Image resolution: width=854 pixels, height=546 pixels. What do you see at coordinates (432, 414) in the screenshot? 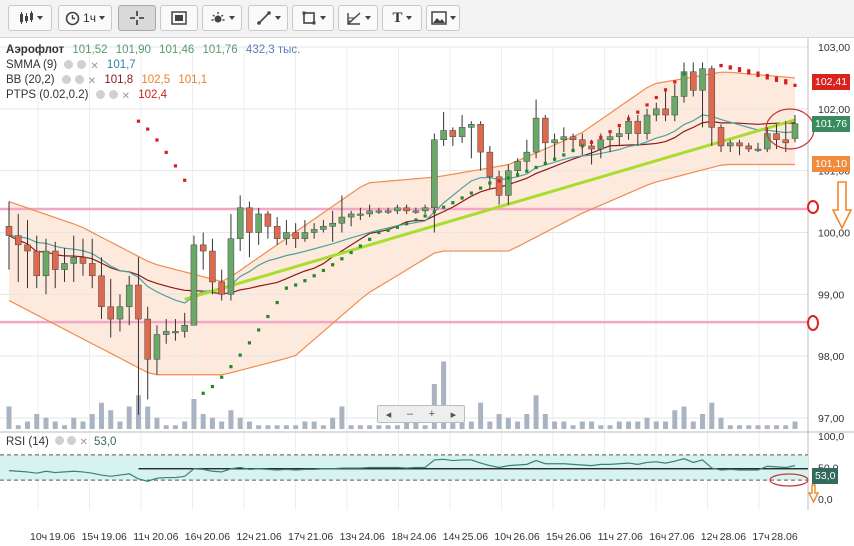
I see `zoom-in-button: +` at bounding box center [432, 414].